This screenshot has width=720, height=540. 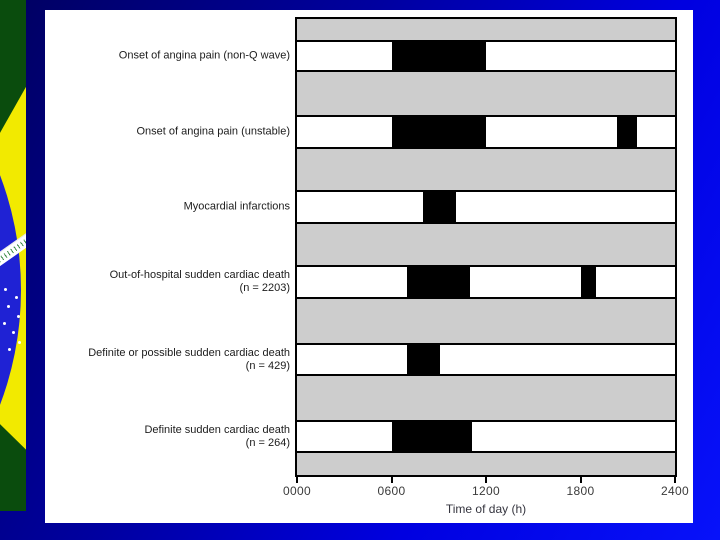 What do you see at coordinates (675, 491) in the screenshot?
I see `x-axis-tick-label: 2400` at bounding box center [675, 491].